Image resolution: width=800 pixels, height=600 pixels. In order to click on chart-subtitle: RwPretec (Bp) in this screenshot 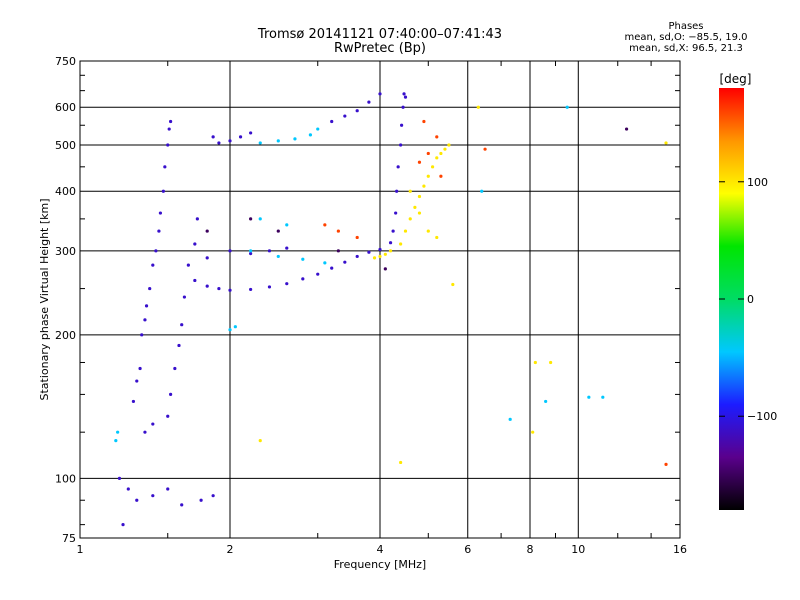, I will do `click(380, 48)`.